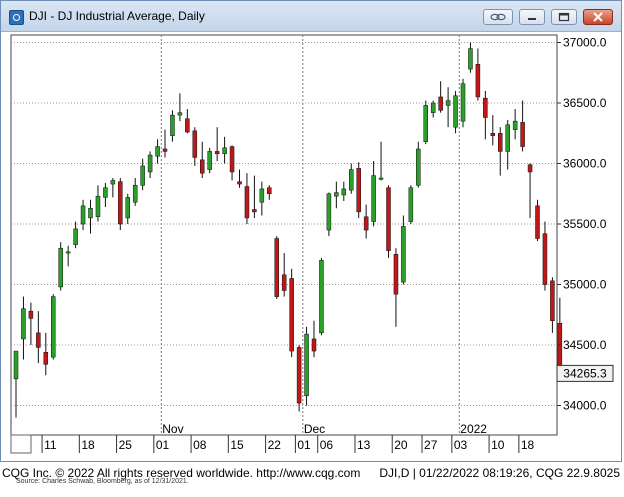  I want to click on close-icon, so click(598, 17).